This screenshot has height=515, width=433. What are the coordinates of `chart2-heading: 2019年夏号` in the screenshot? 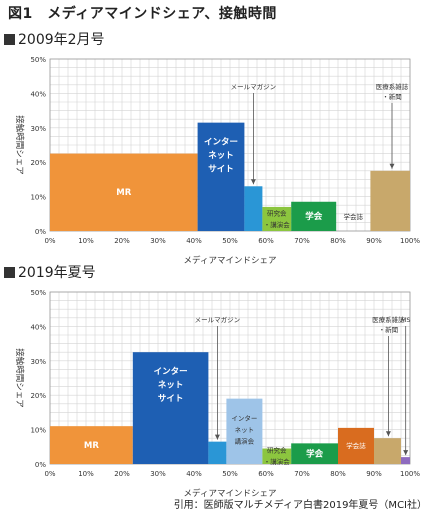 It's located at (50, 272).